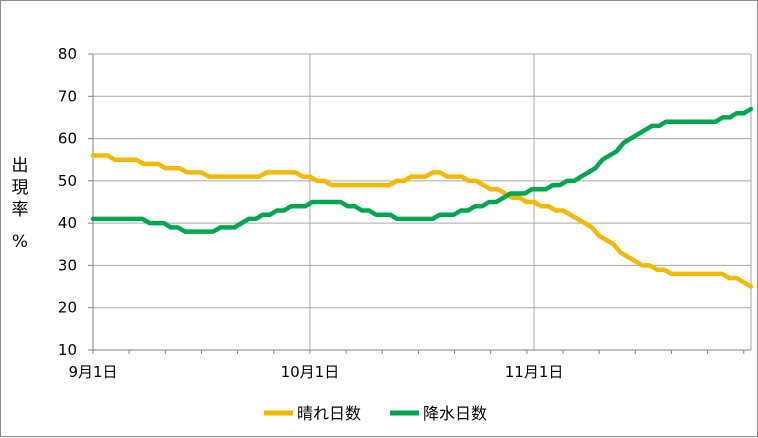 This screenshot has width=758, height=438. What do you see at coordinates (67, 96) in the screenshot?
I see `y-tick-label: 70` at bounding box center [67, 96].